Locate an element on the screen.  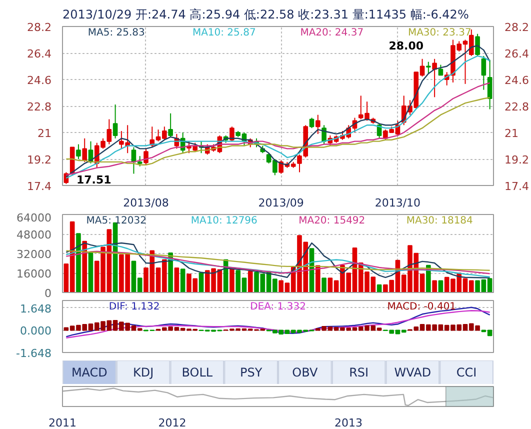
y-tick-label: 0.000 is located at coordinates (36, 331).